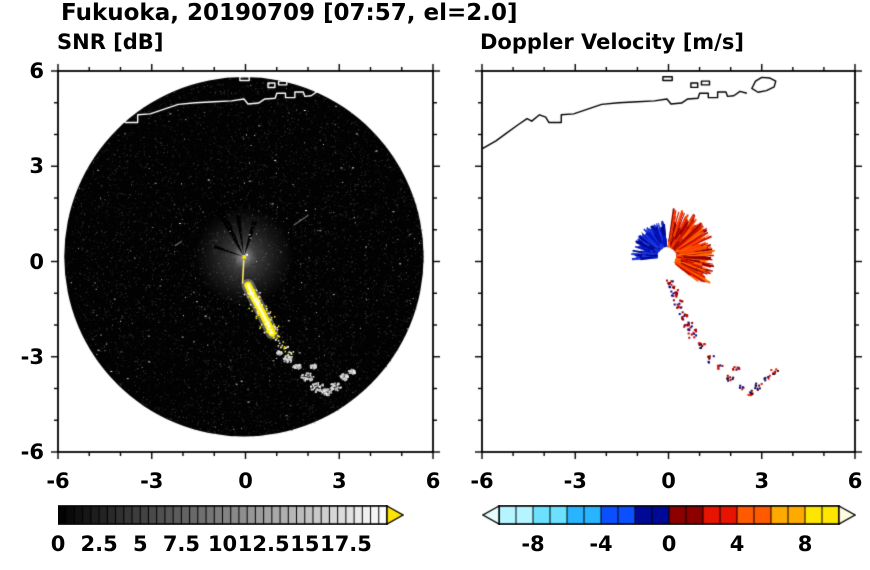 The width and height of the screenshot is (870, 570). I want to click on snr-x-axis-tick-labels: -6 -3 0 3 6, so click(243, 482).